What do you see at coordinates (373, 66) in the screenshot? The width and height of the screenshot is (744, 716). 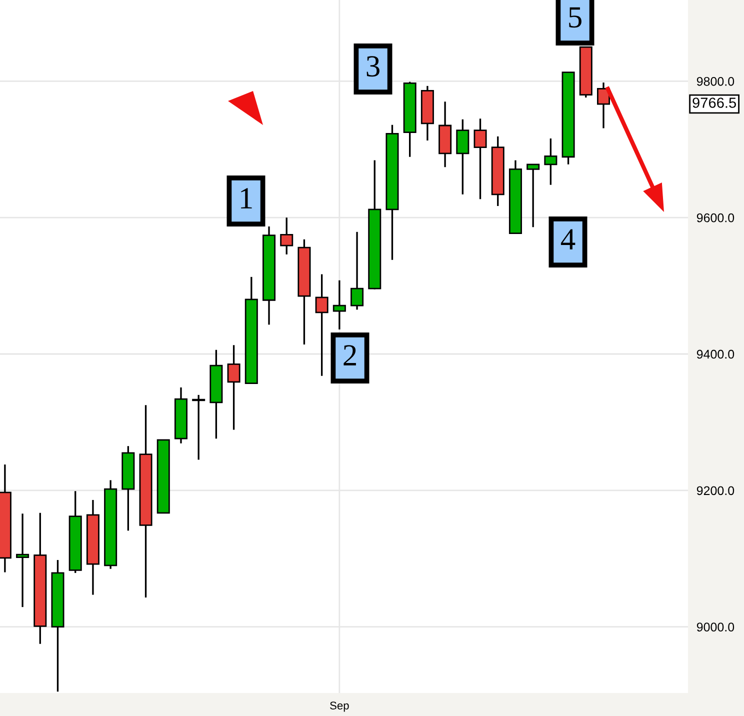 I see `annotation: 3` at bounding box center [373, 66].